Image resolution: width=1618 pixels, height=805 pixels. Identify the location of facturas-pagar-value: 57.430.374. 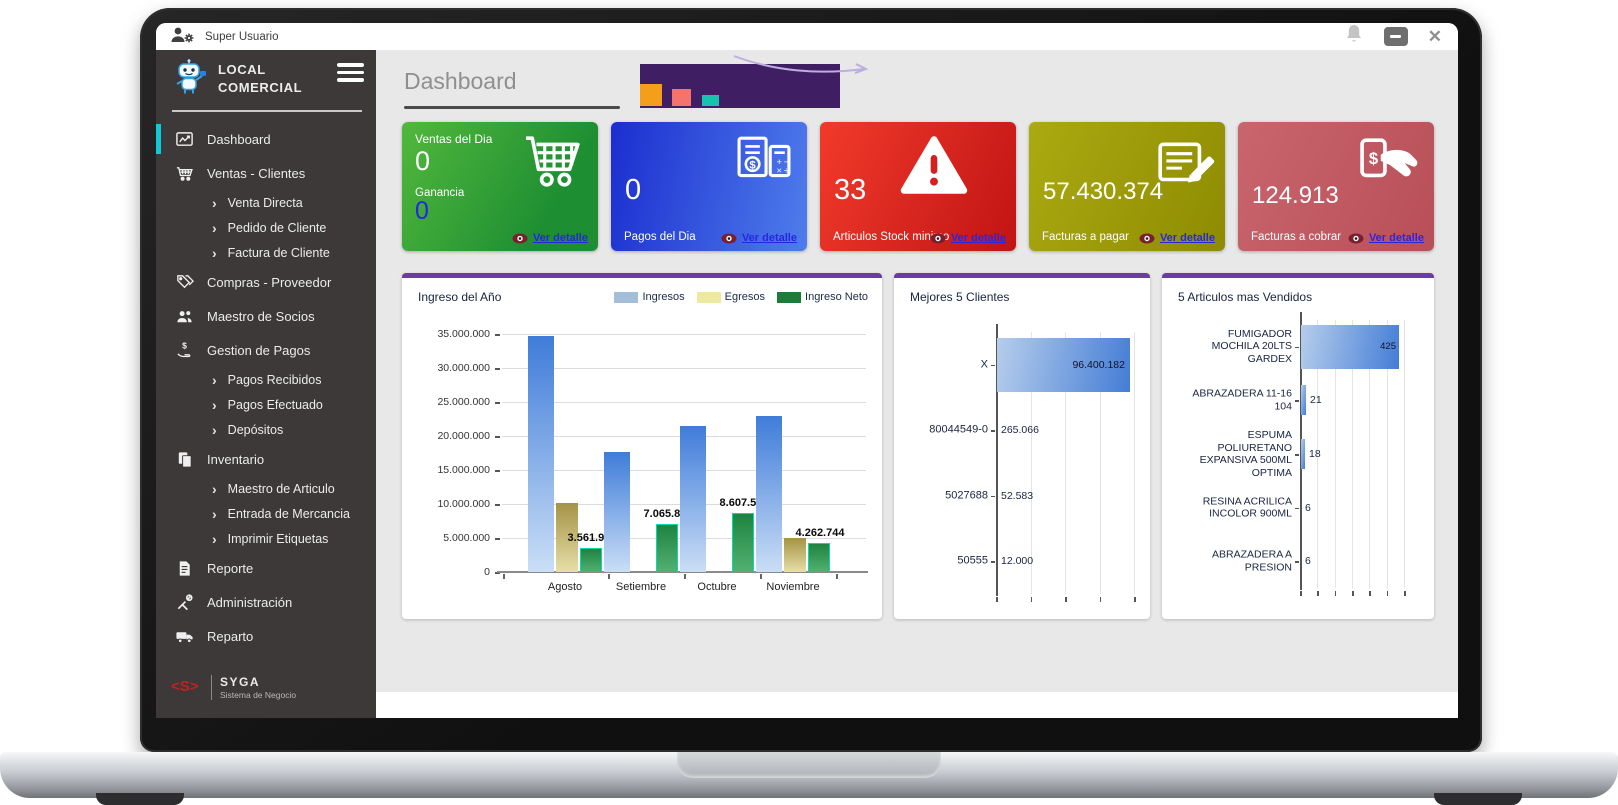
(1103, 191).